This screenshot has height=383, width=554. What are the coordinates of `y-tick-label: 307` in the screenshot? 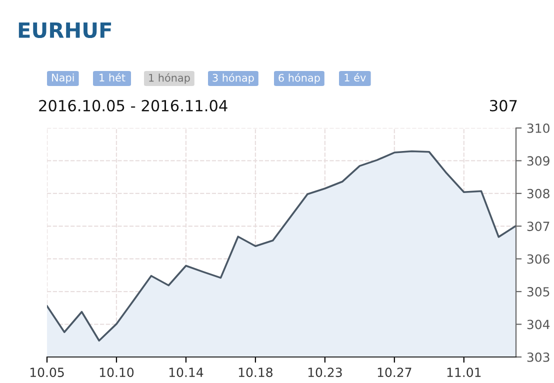 It's located at (538, 227).